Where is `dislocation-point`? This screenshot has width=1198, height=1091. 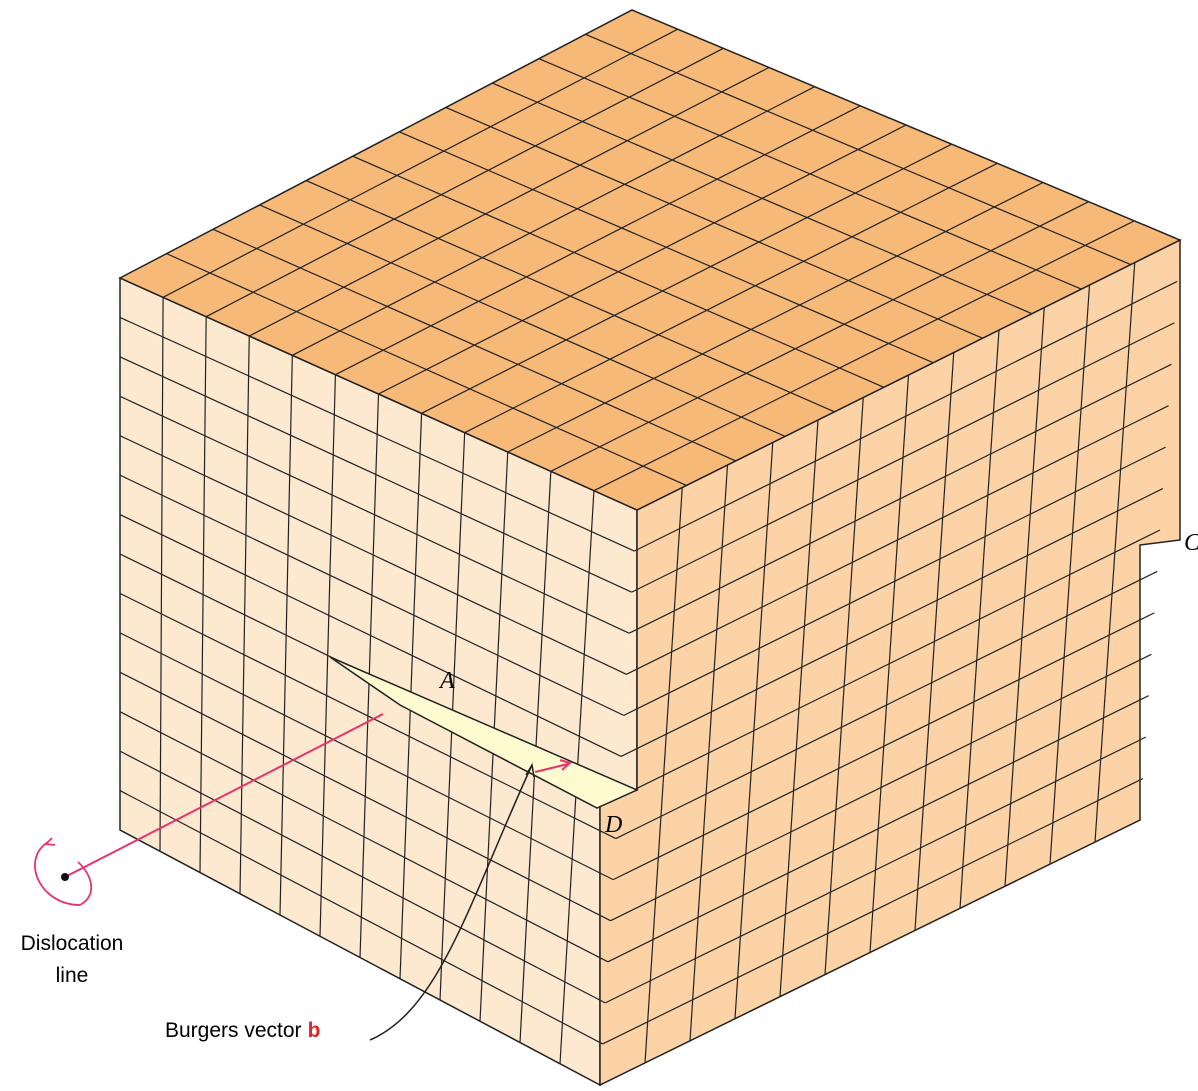 dislocation-point is located at coordinates (65, 877).